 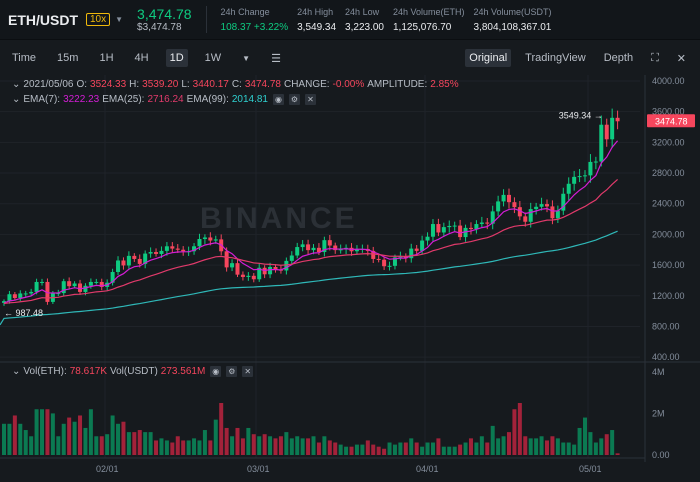 I want to click on pair-name: ETH/USDT, so click(x=43, y=19).